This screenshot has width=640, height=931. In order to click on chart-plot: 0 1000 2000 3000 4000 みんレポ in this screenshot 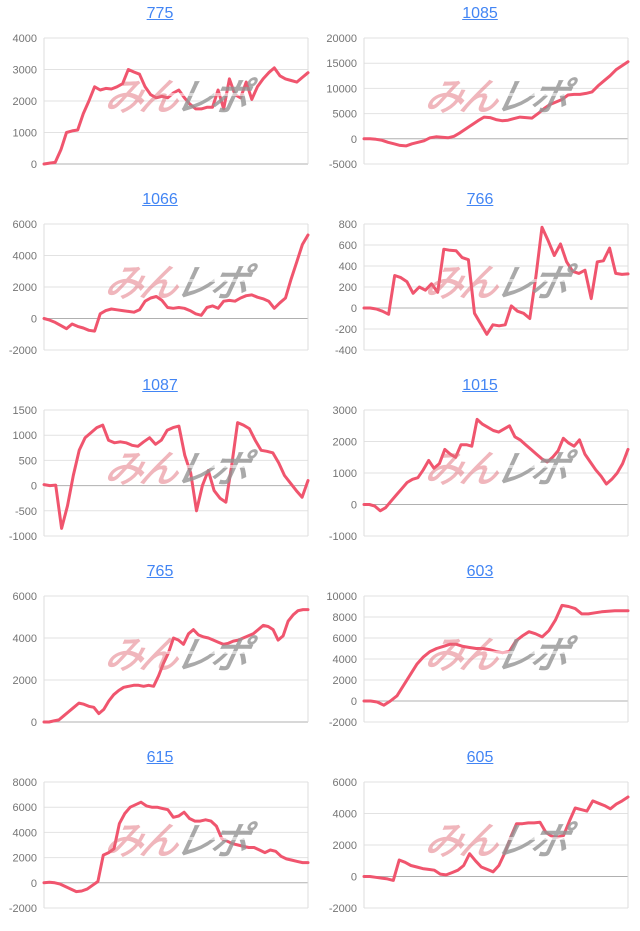, I will do `click(160, 102)`.